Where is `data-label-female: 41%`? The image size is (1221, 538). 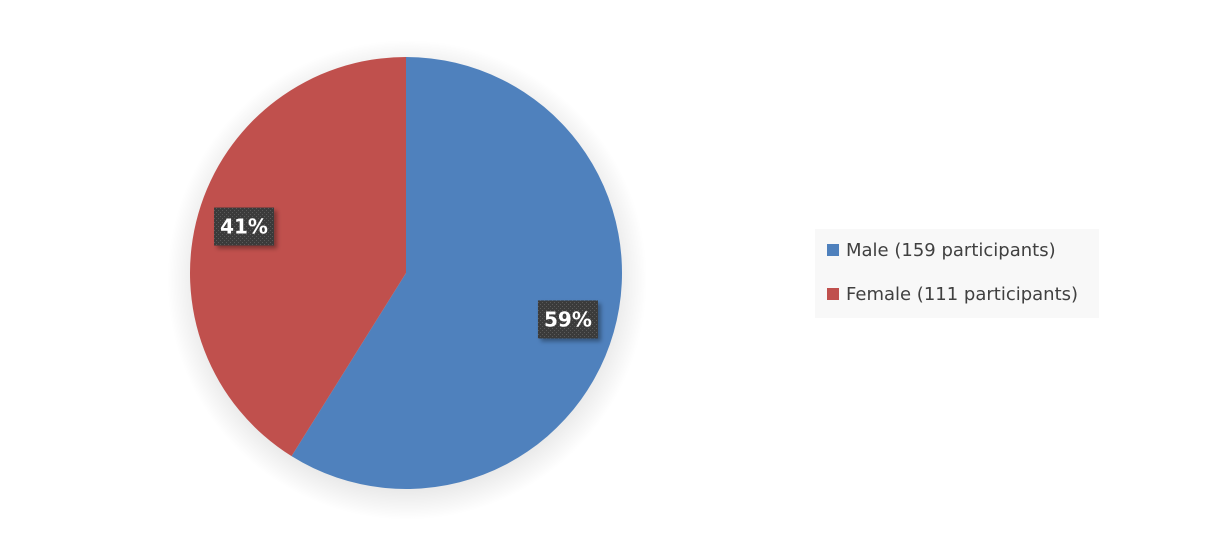 data-label-female: 41% is located at coordinates (244, 226).